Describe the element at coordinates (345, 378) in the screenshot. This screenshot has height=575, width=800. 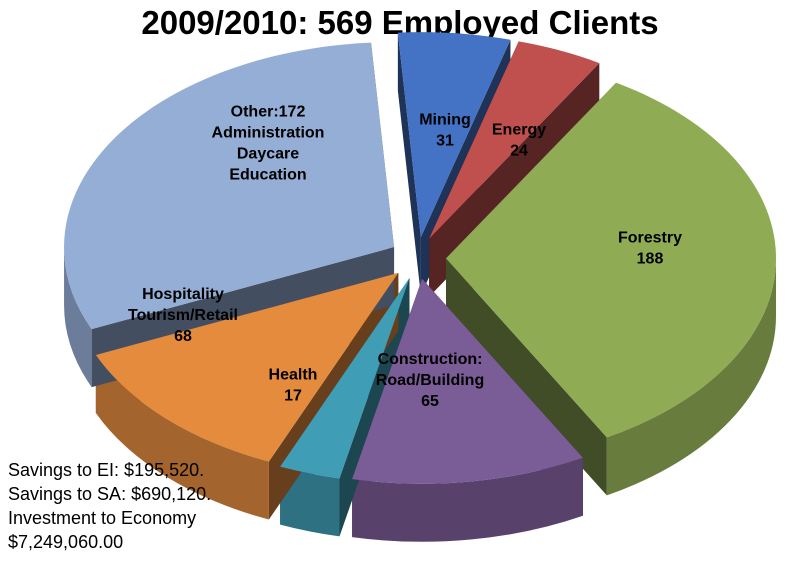
I see `slice-health` at that location.